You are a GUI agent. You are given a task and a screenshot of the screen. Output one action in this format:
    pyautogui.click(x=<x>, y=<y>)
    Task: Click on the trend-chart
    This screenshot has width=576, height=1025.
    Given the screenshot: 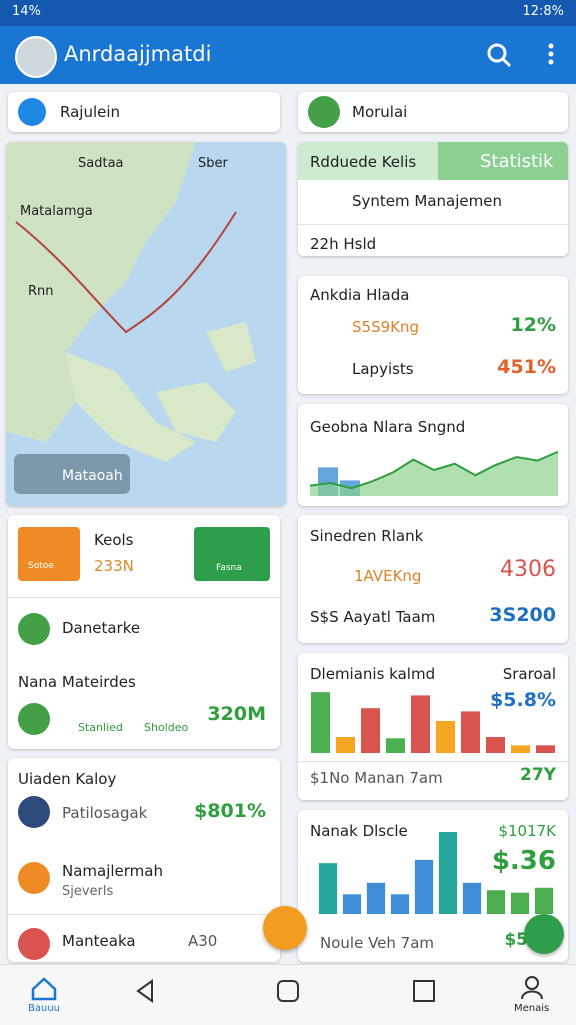 What is the action you would take?
    pyautogui.click(x=434, y=473)
    